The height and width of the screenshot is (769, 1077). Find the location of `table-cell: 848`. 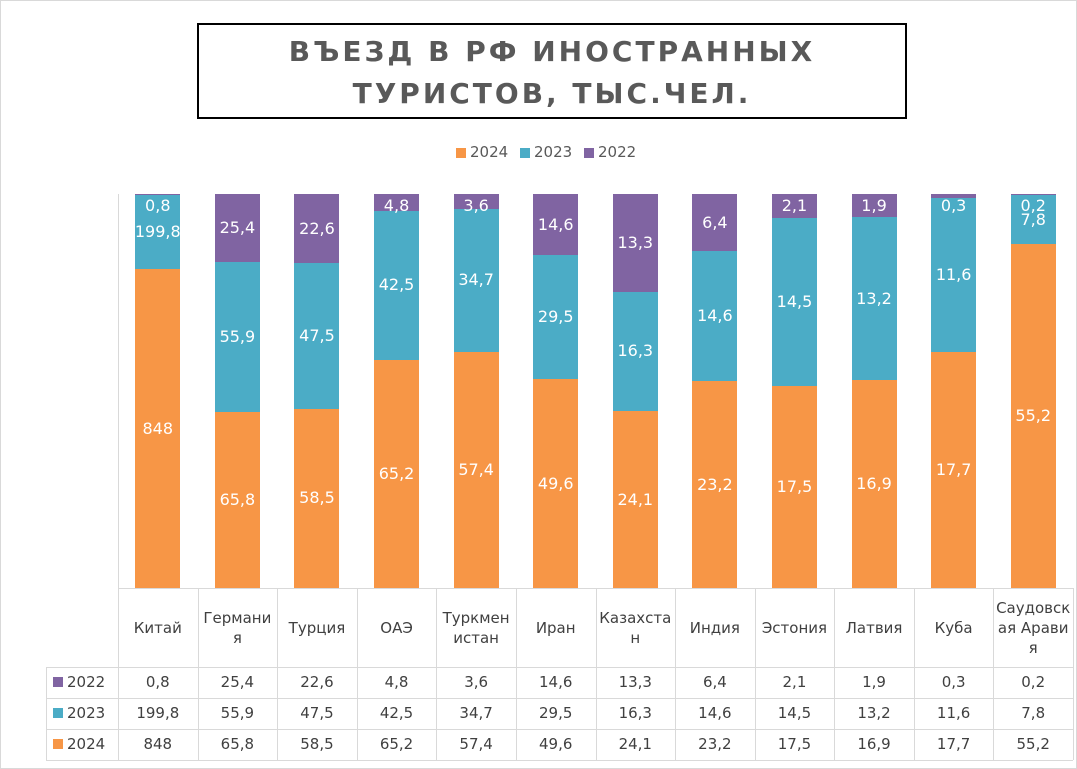

table-cell: 848 is located at coordinates (158, 744).